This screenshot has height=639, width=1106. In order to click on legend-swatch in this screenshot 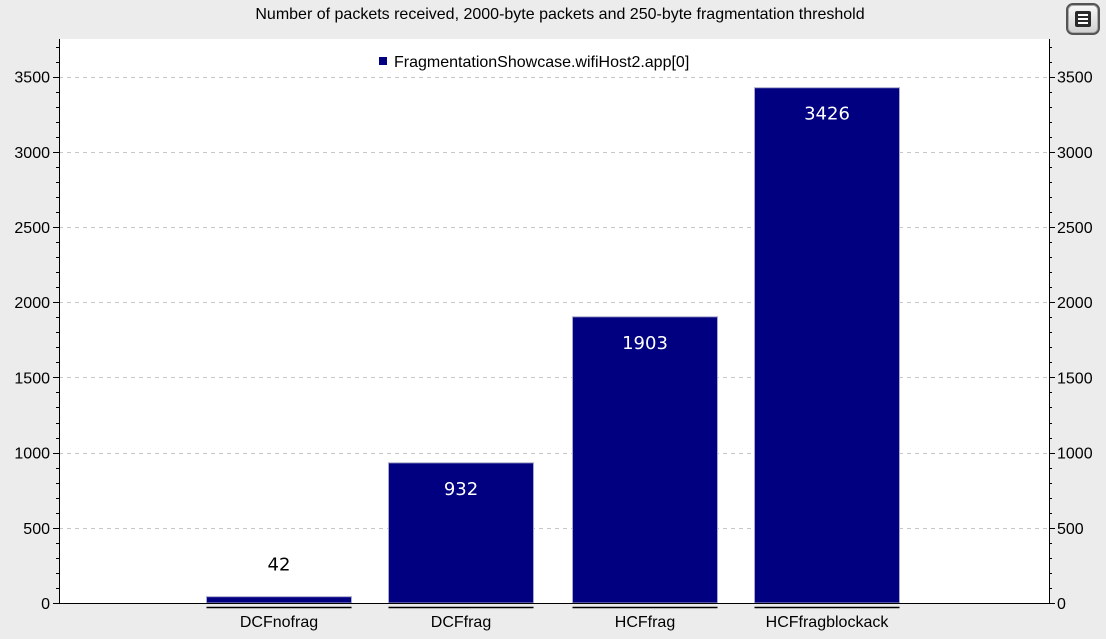, I will do `click(383, 61)`.